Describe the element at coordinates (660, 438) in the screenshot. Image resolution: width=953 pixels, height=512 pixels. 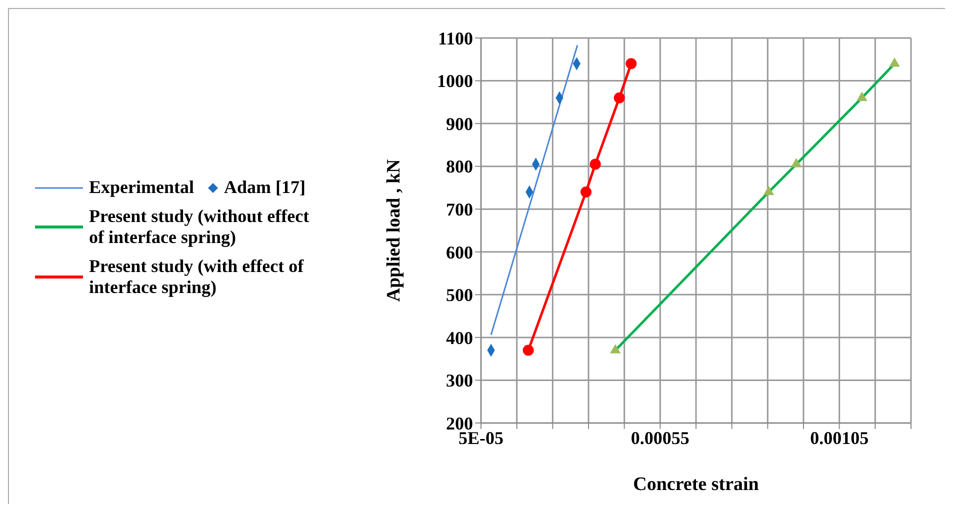
I see `x-tick-label: 0.00055` at that location.